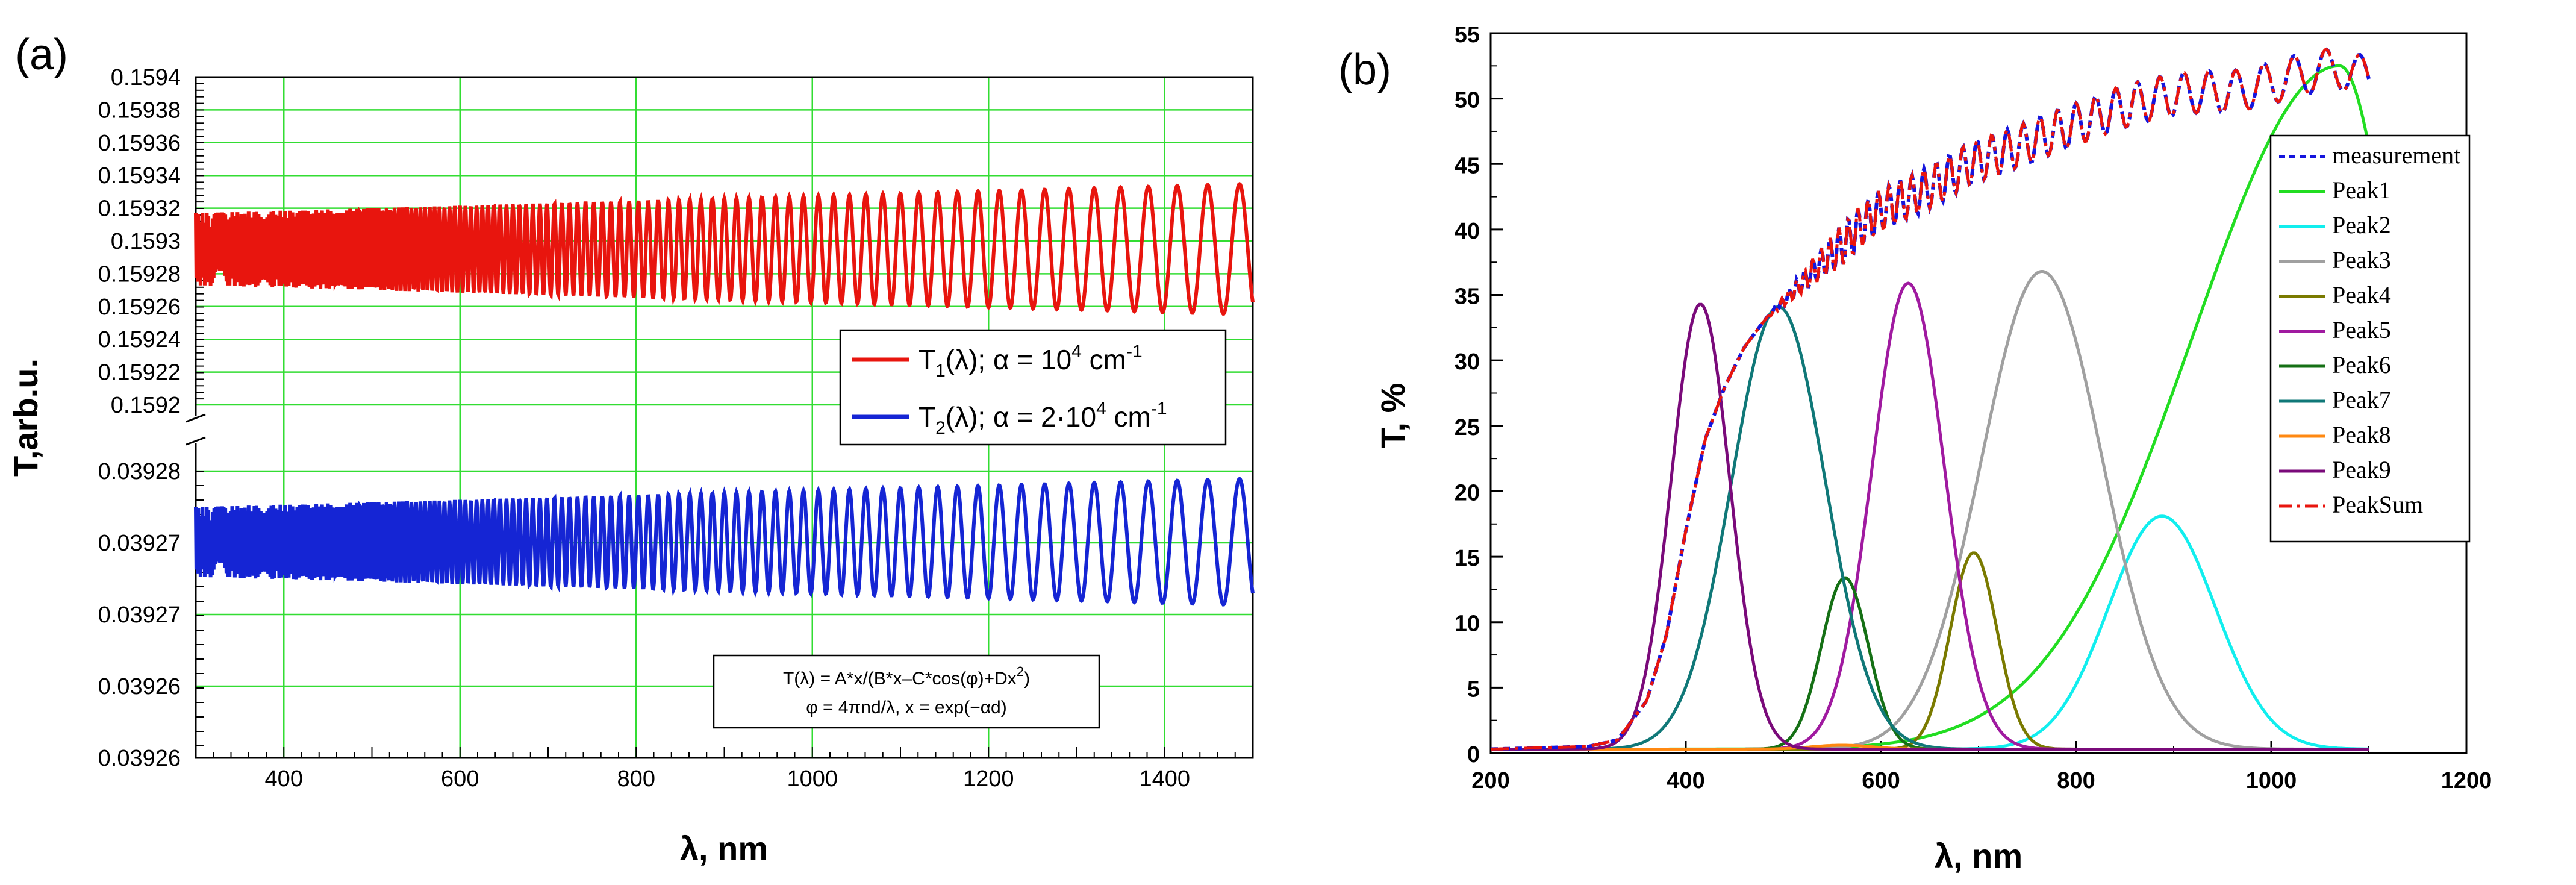 This screenshot has width=2576, height=885. I want to click on panel-b-label: (b), so click(1364, 70).